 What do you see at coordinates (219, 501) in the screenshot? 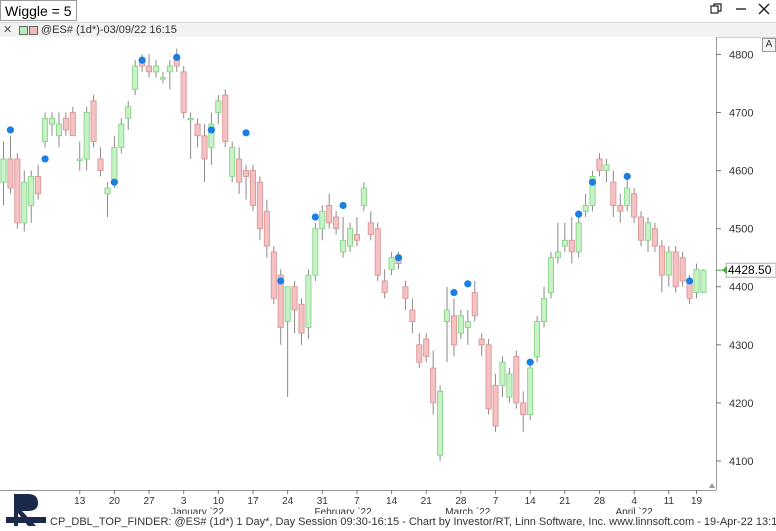
I see `x-tick-label: 10` at bounding box center [219, 501].